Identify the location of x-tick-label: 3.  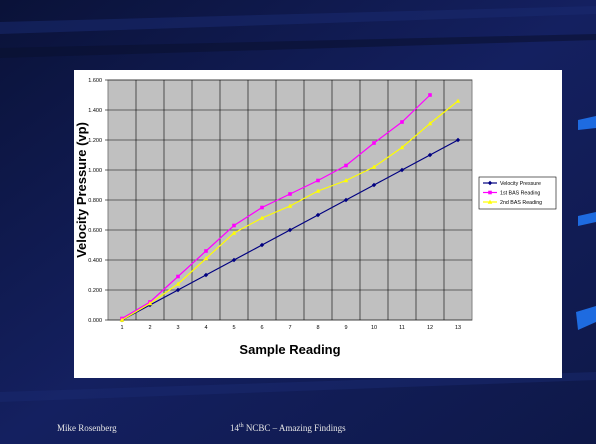
(177, 328).